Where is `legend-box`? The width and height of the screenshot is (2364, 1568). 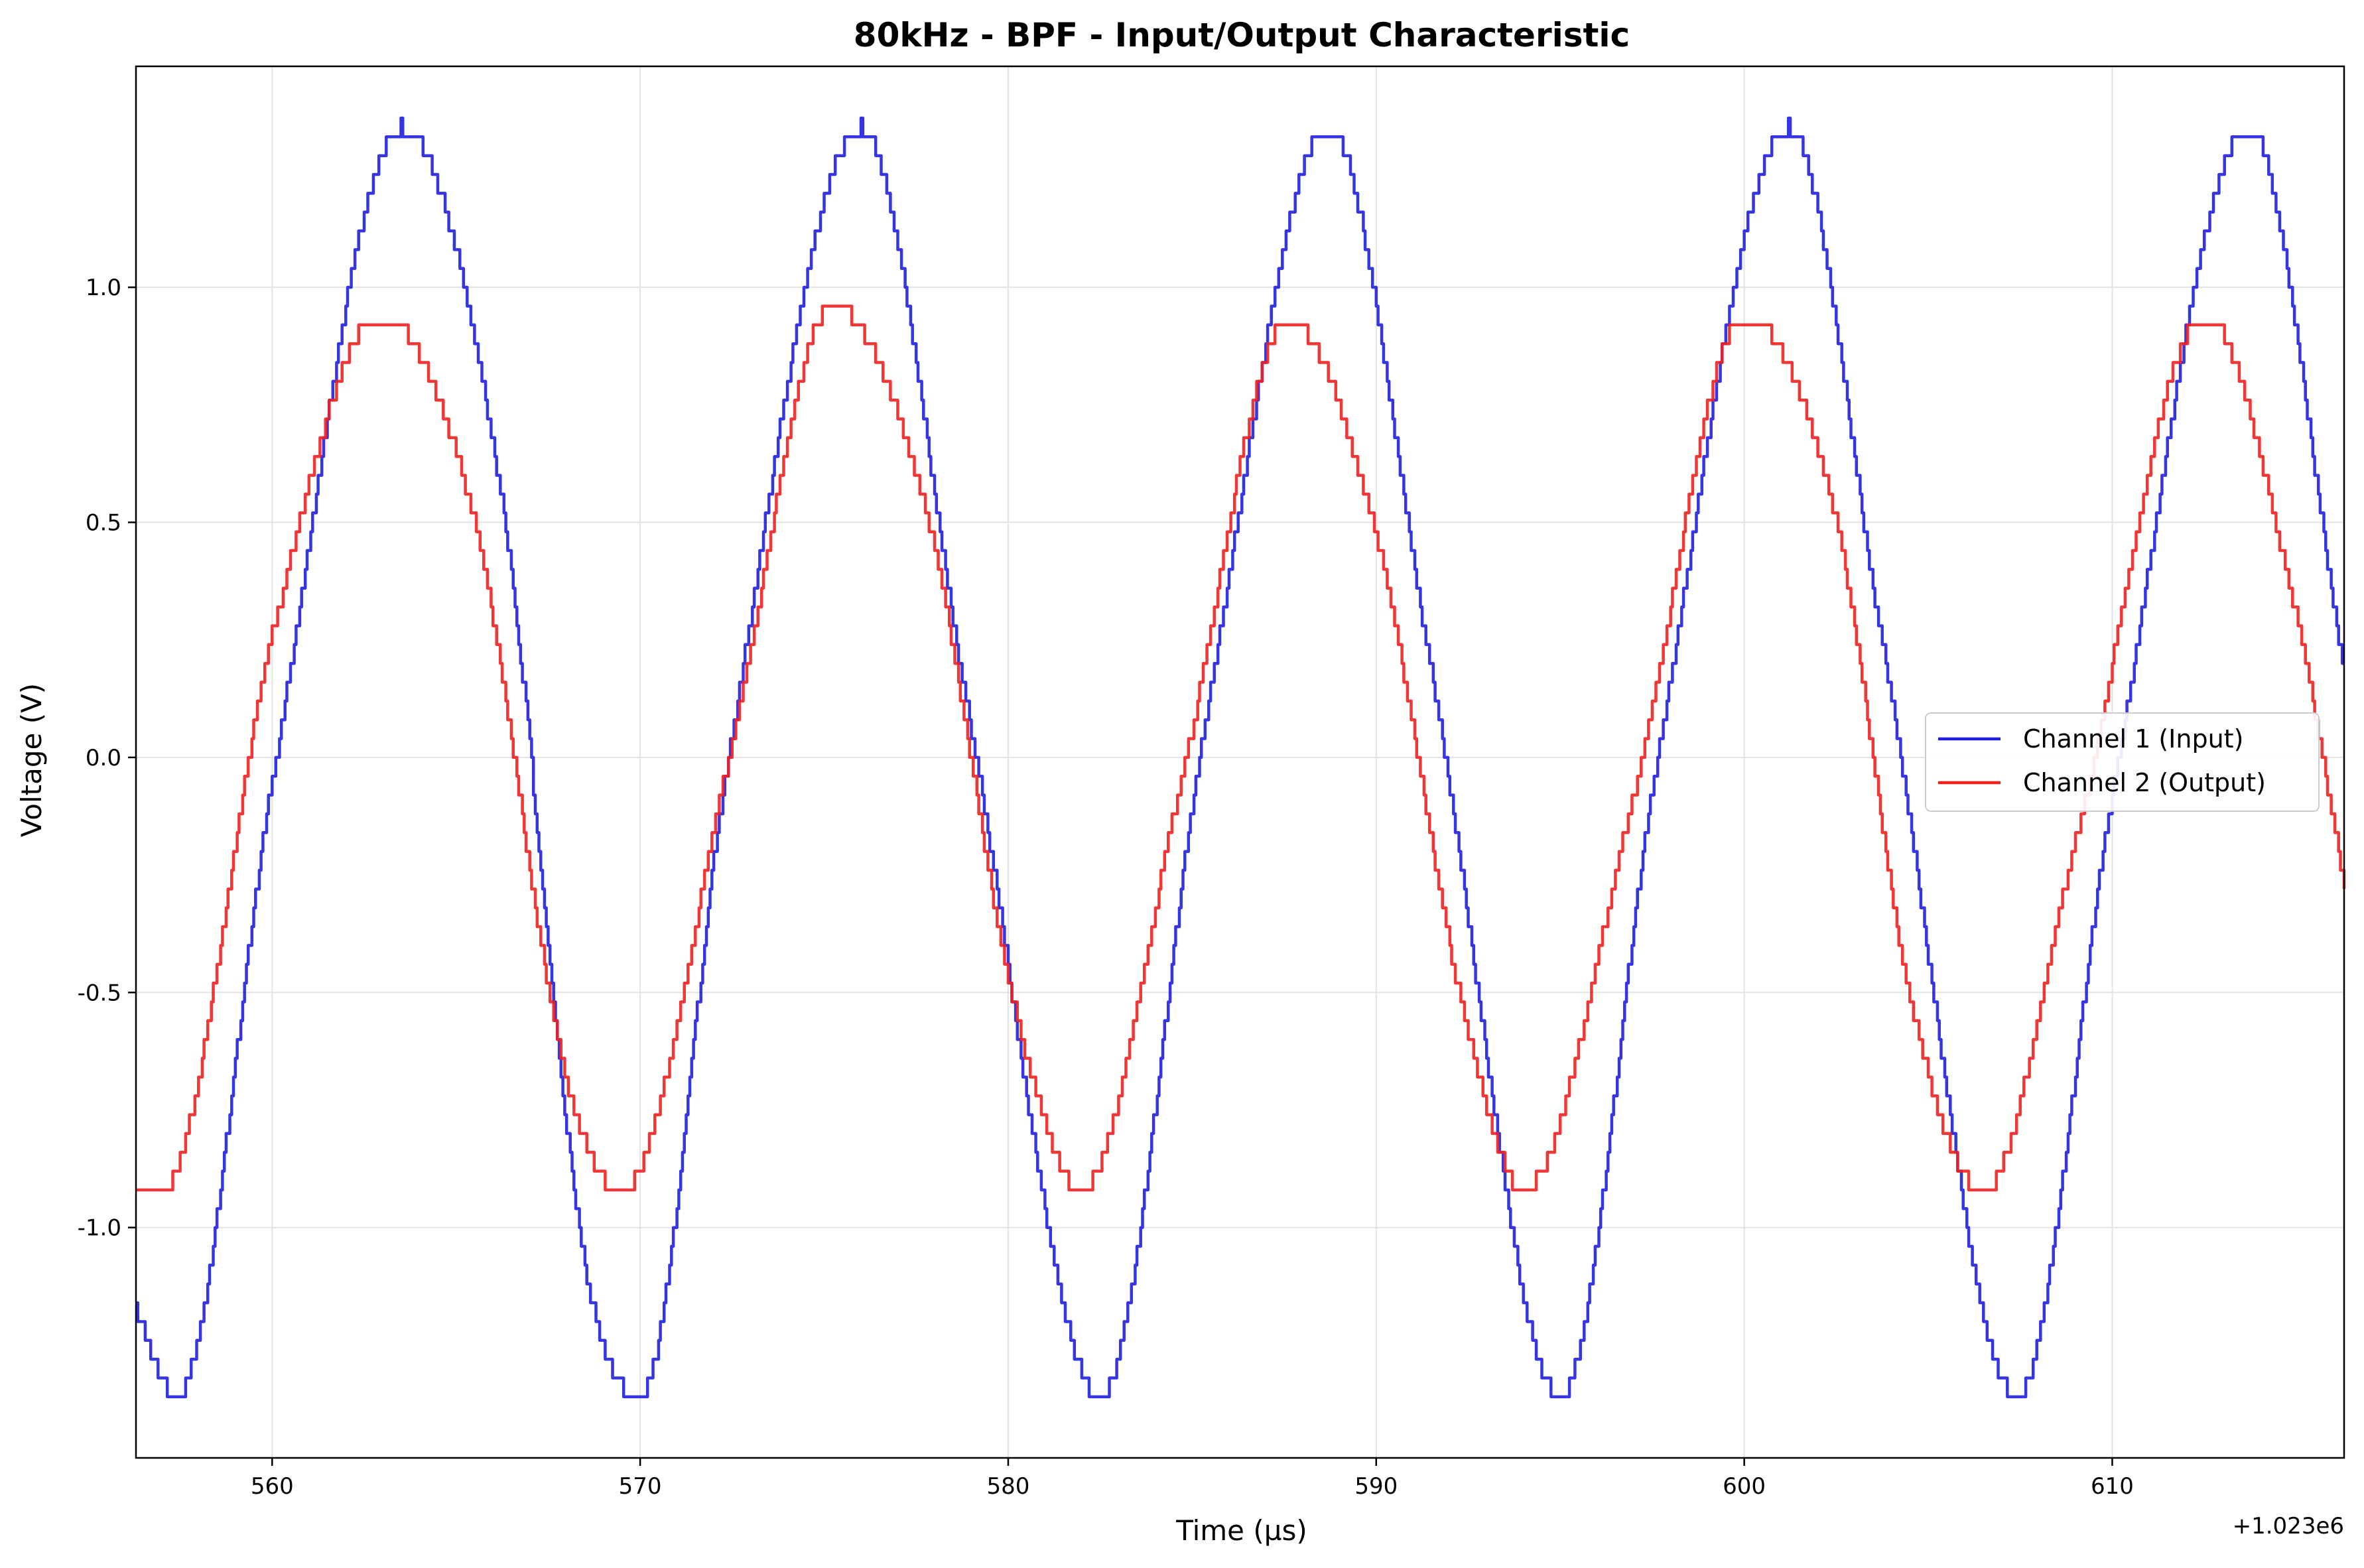 legend-box is located at coordinates (2122, 762).